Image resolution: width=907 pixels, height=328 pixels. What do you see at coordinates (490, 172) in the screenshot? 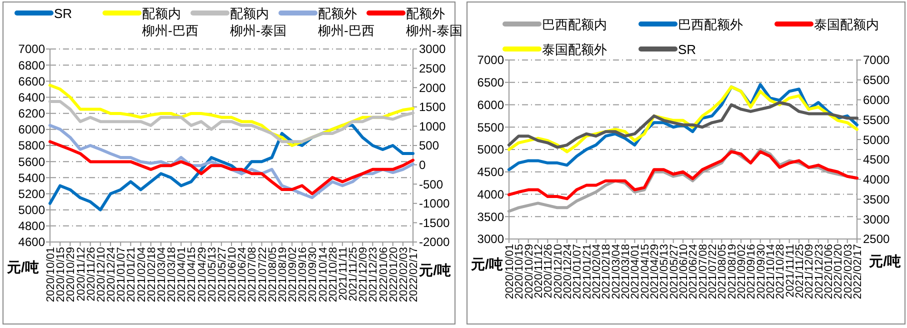
I see `y-tick-label: 4500` at bounding box center [490, 172].